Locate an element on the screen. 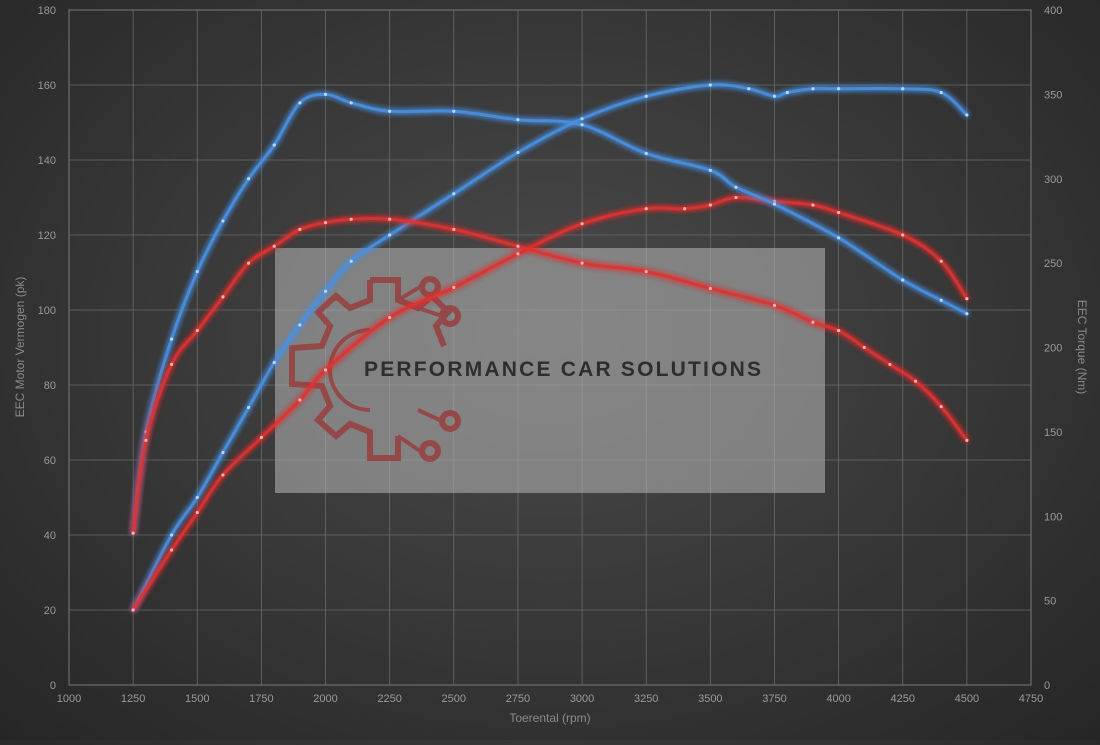  y-right-tick-label: 150 is located at coordinates (1053, 433).